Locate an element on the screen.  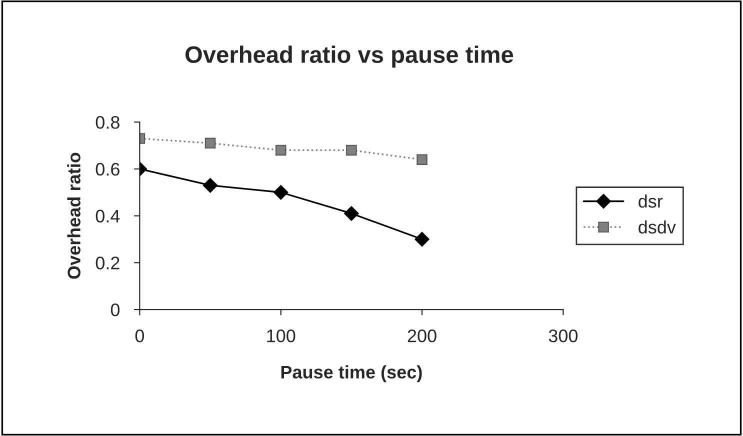
chart-title: Overhead ratio vs pause time is located at coordinates (350, 57).